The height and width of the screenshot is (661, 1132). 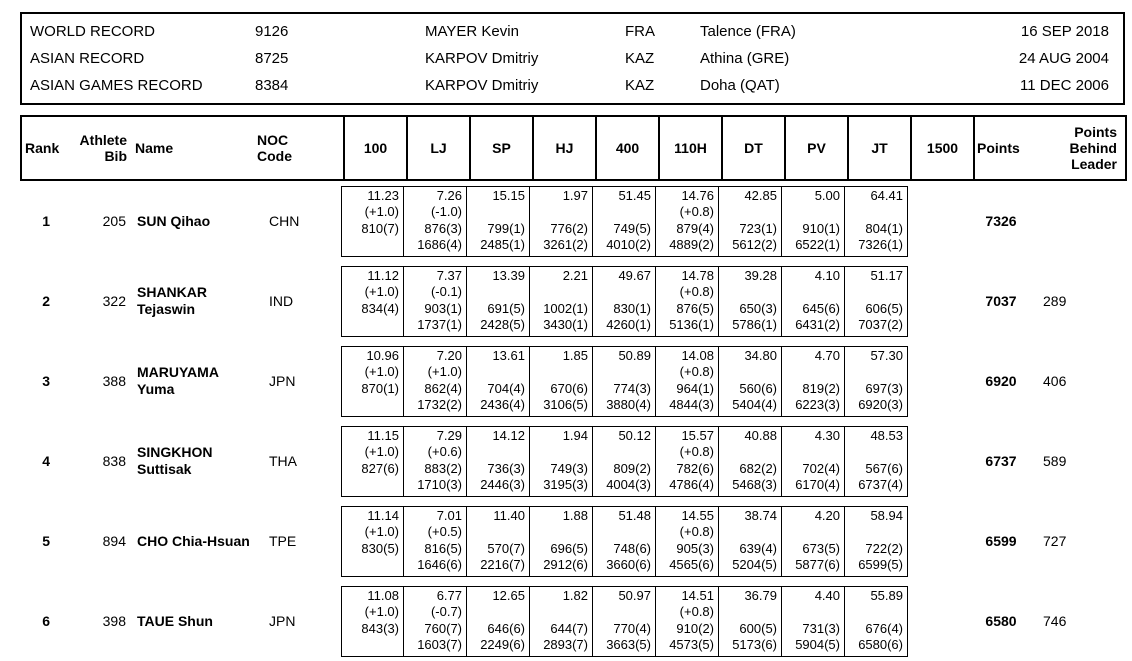 I want to click on total-points: 6580, so click(x=1001, y=621).